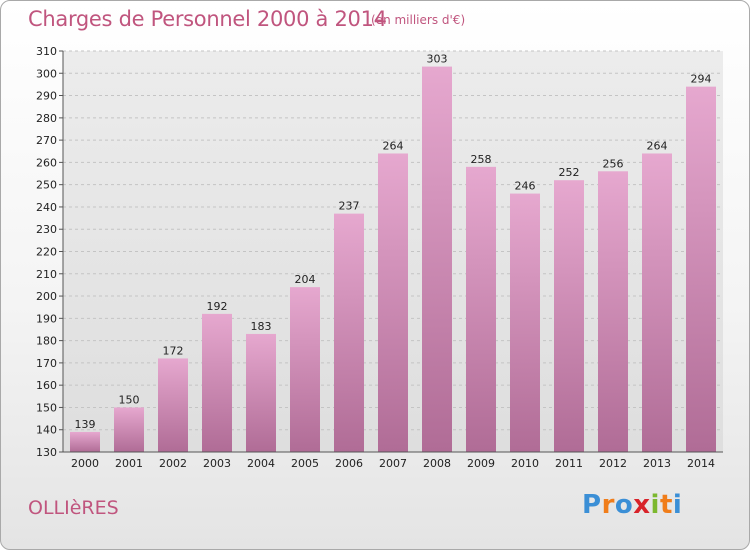 The height and width of the screenshot is (550, 750). Describe the element at coordinates (642, 505) in the screenshot. I see `logo-letter: x` at that location.